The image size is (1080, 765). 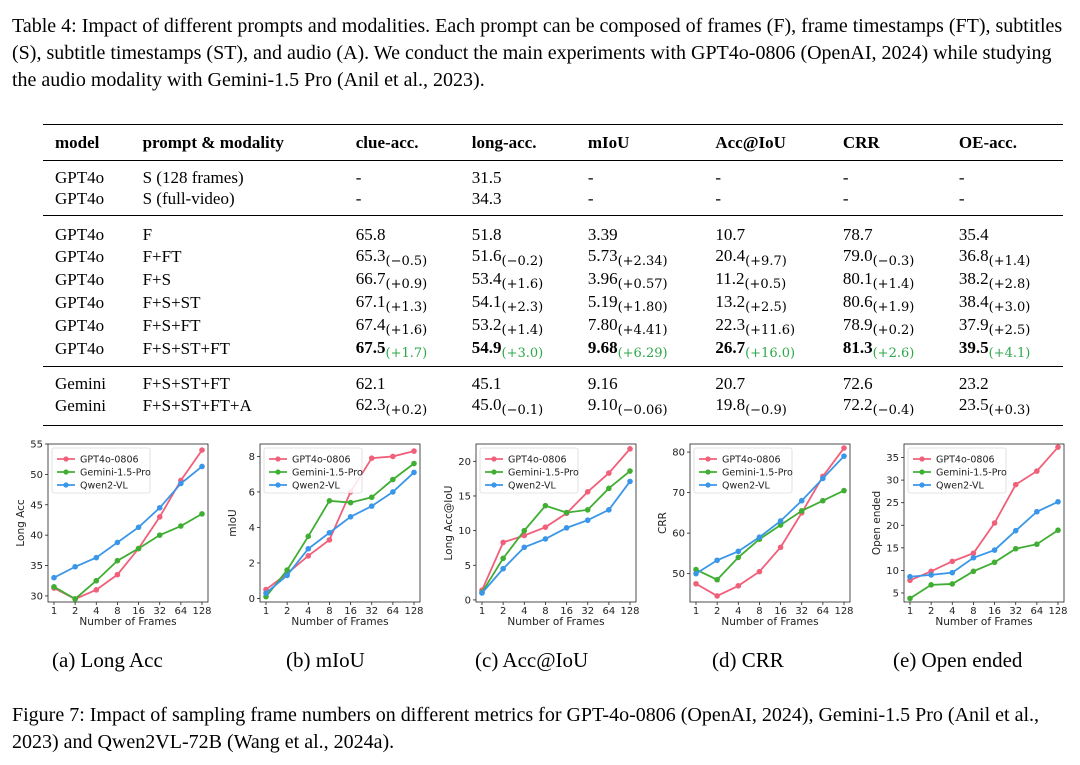 What do you see at coordinates (730, 383) in the screenshot?
I see `cell-value: 20.7` at bounding box center [730, 383].